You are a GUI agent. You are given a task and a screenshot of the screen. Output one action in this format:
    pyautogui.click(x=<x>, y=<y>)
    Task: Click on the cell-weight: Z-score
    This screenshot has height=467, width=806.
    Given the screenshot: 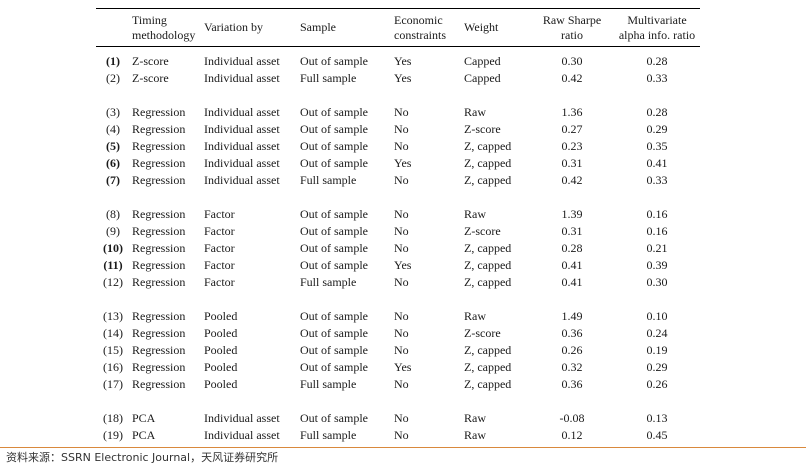 What is the action you would take?
    pyautogui.click(x=482, y=129)
    